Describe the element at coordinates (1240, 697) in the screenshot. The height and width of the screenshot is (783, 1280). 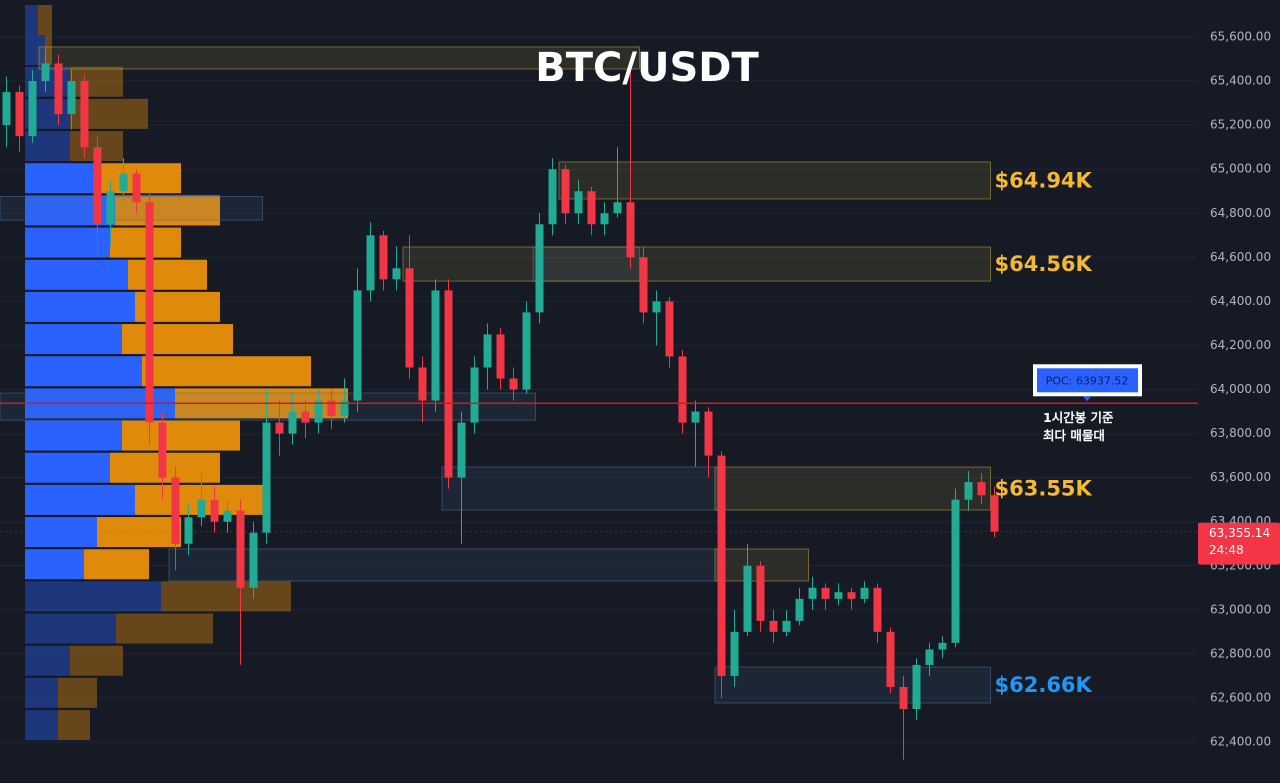
I see `y-tick-label: 62,600.00` at that location.